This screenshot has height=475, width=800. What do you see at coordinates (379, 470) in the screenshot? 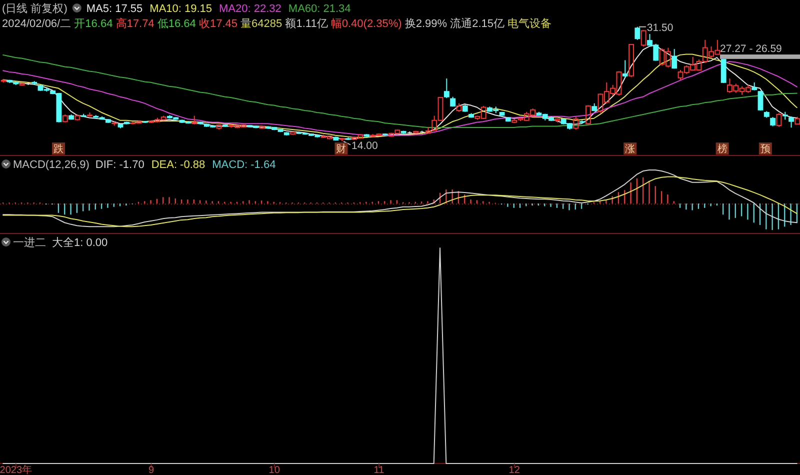
I see `x-tick-label: 11` at bounding box center [379, 470].